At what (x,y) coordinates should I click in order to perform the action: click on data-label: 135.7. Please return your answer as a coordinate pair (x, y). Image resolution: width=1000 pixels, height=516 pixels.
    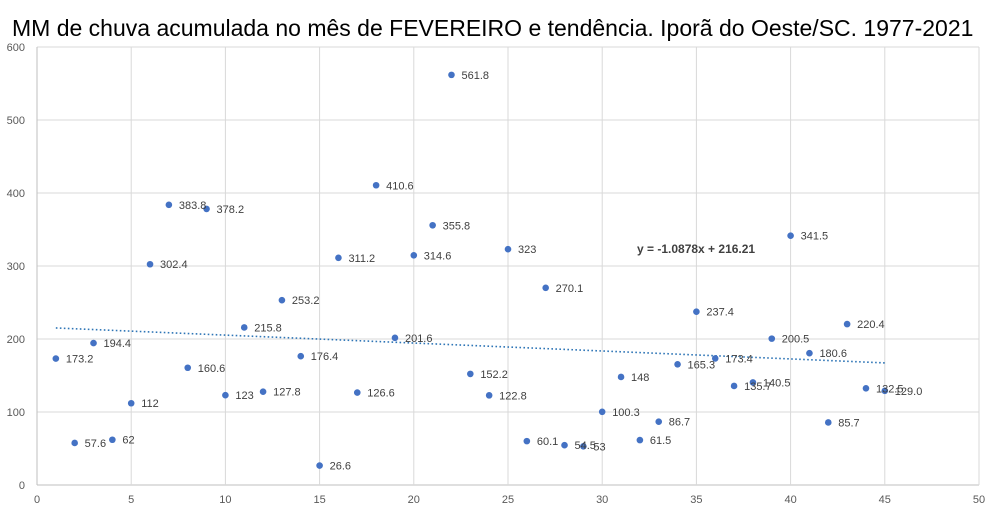
    Looking at the image, I should click on (758, 387).